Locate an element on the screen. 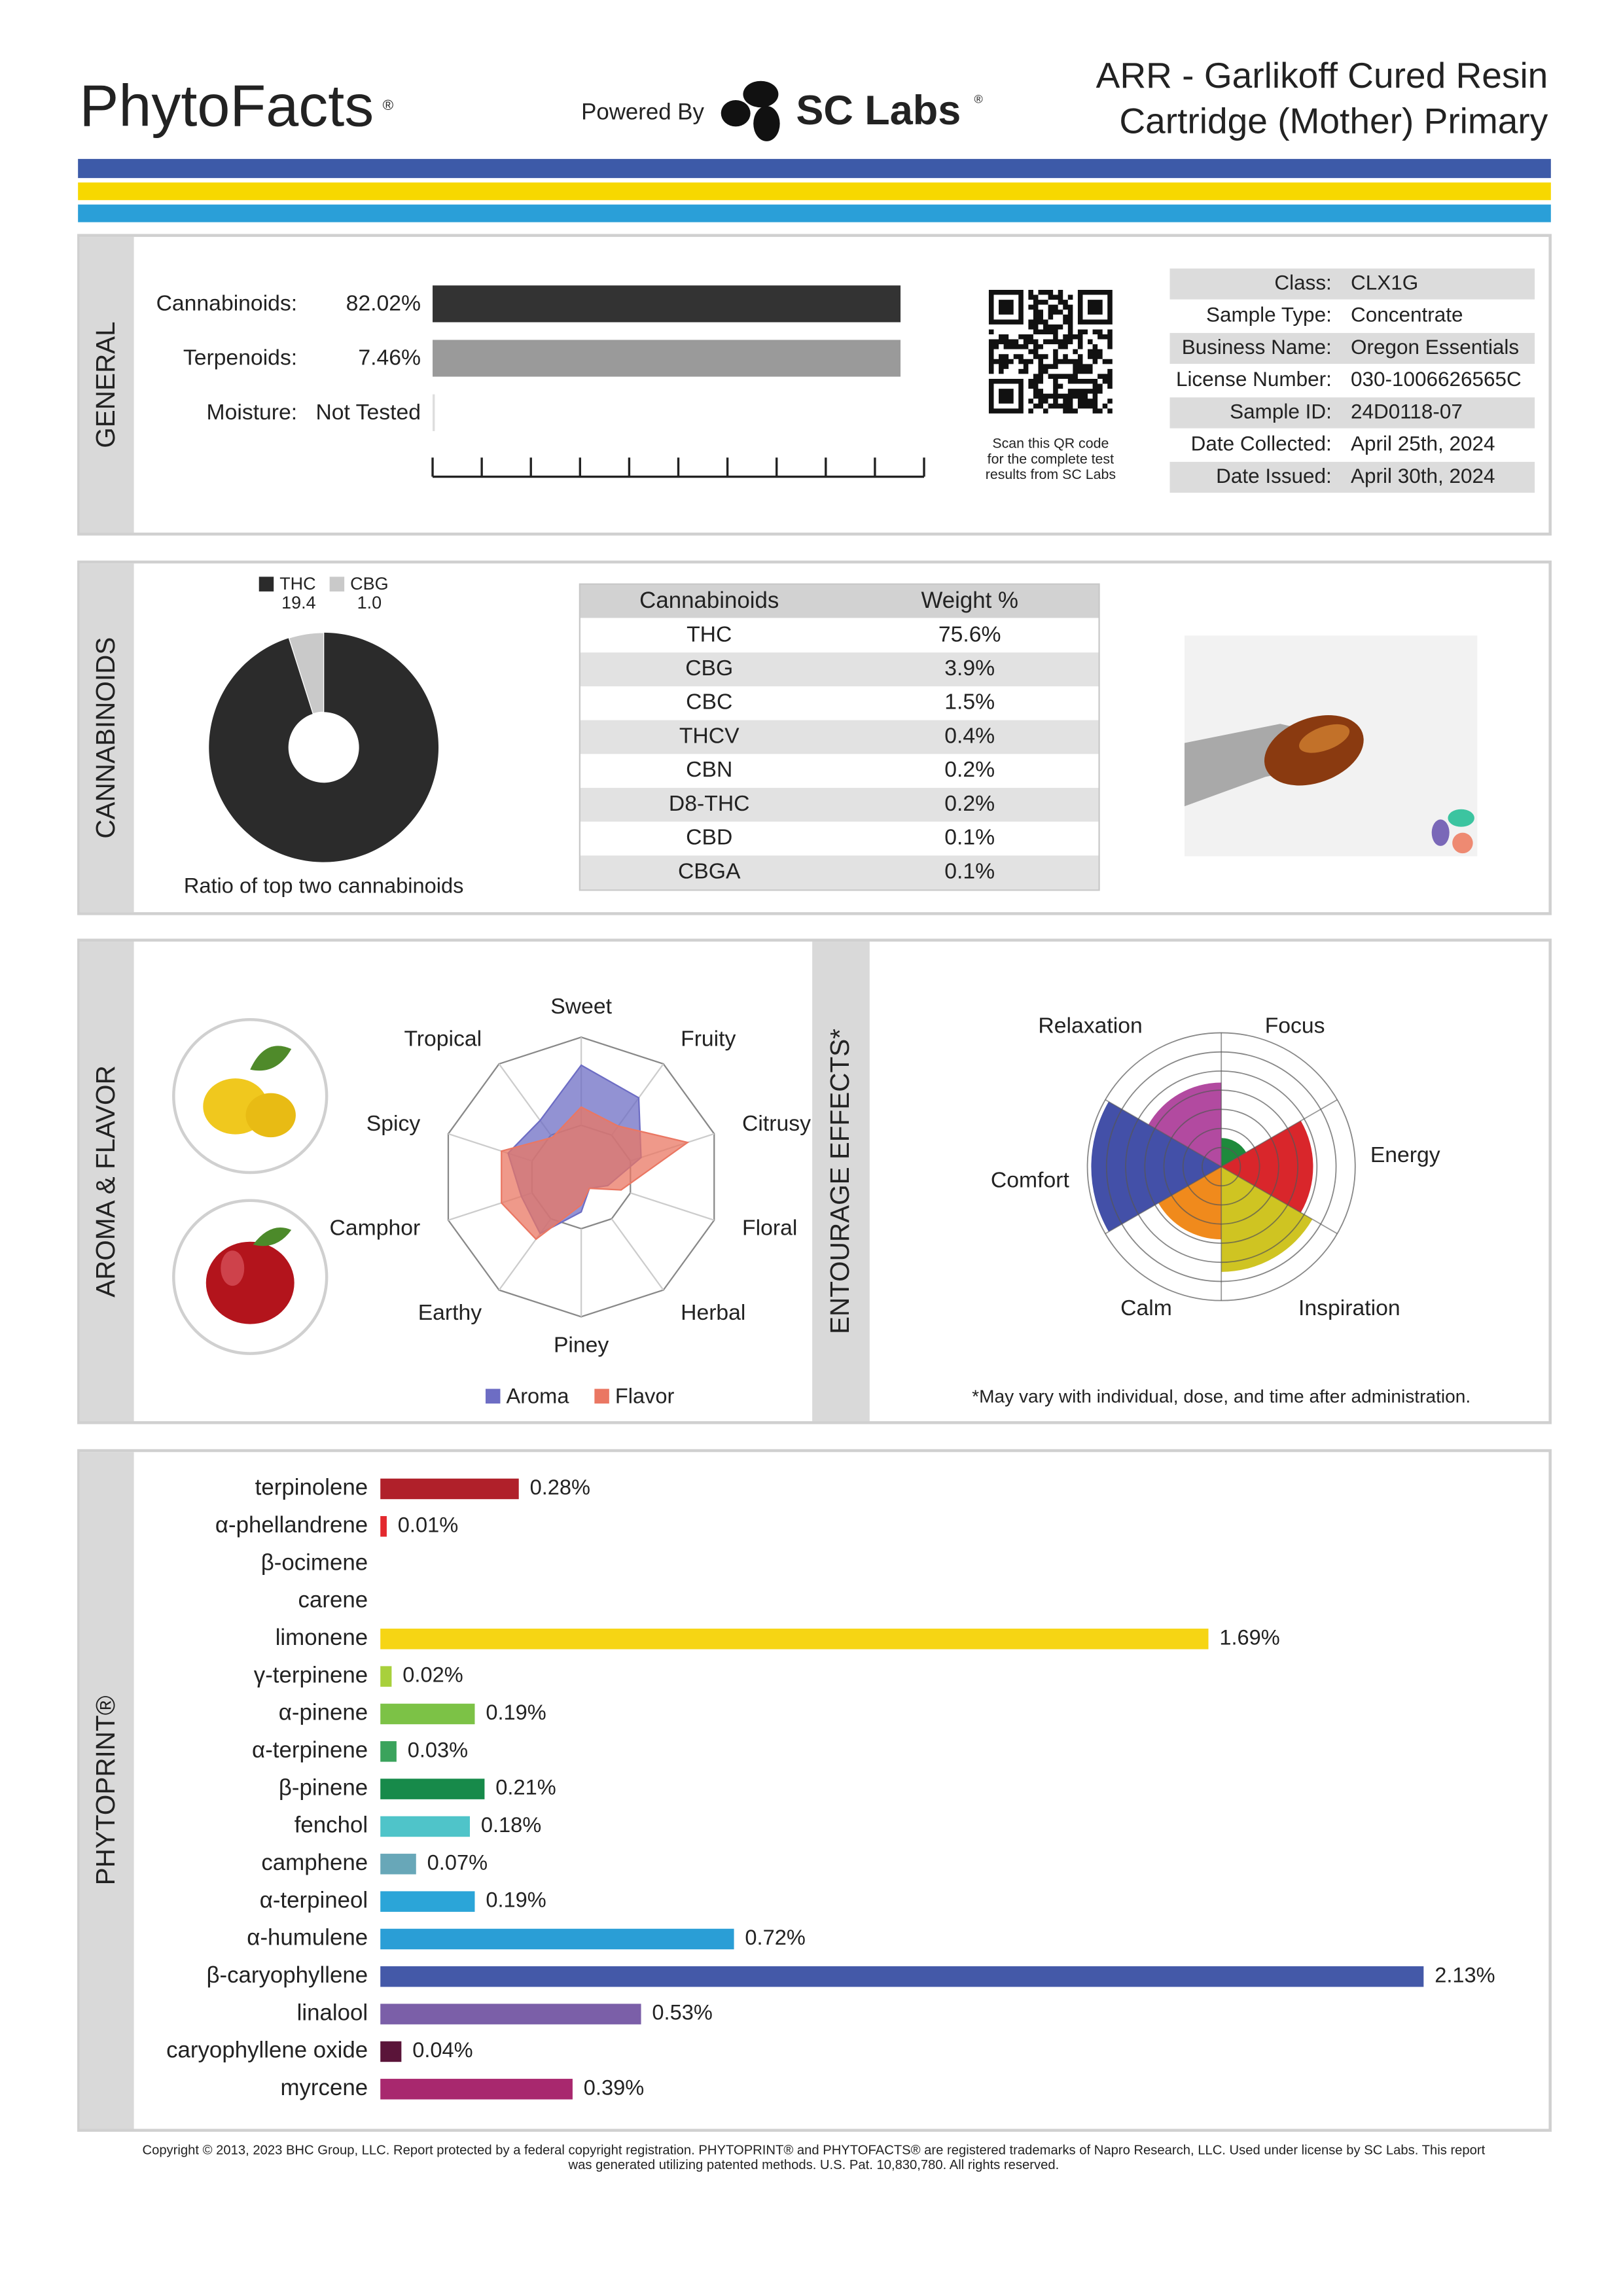 This screenshot has height=2296, width=1623. radar-area is located at coordinates (595, 1173).